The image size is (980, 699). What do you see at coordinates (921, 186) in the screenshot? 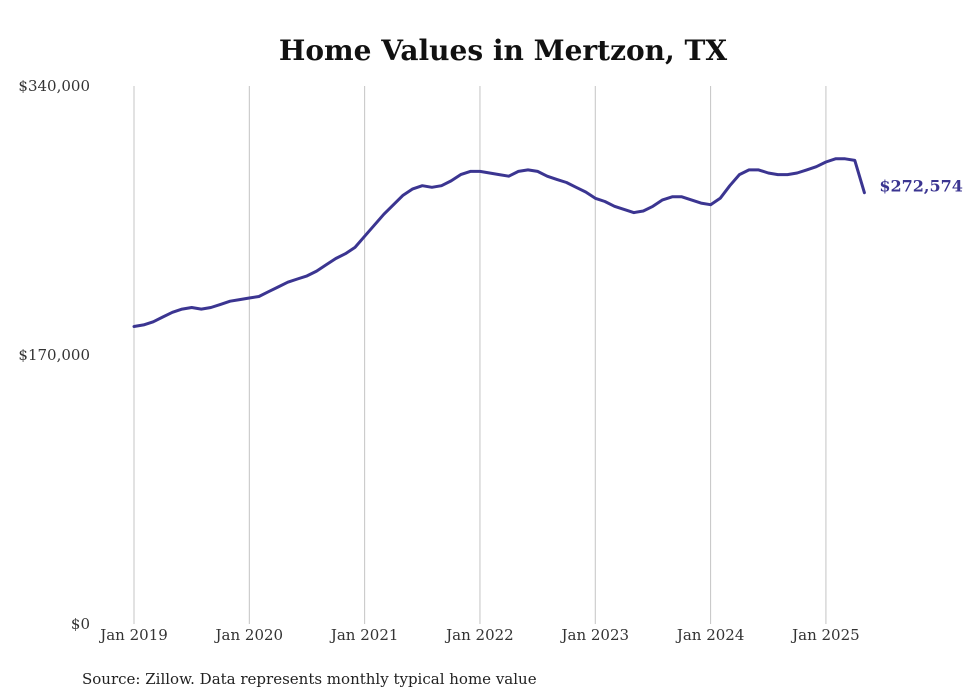
I see `end-value-label: $272,574` at bounding box center [921, 186].